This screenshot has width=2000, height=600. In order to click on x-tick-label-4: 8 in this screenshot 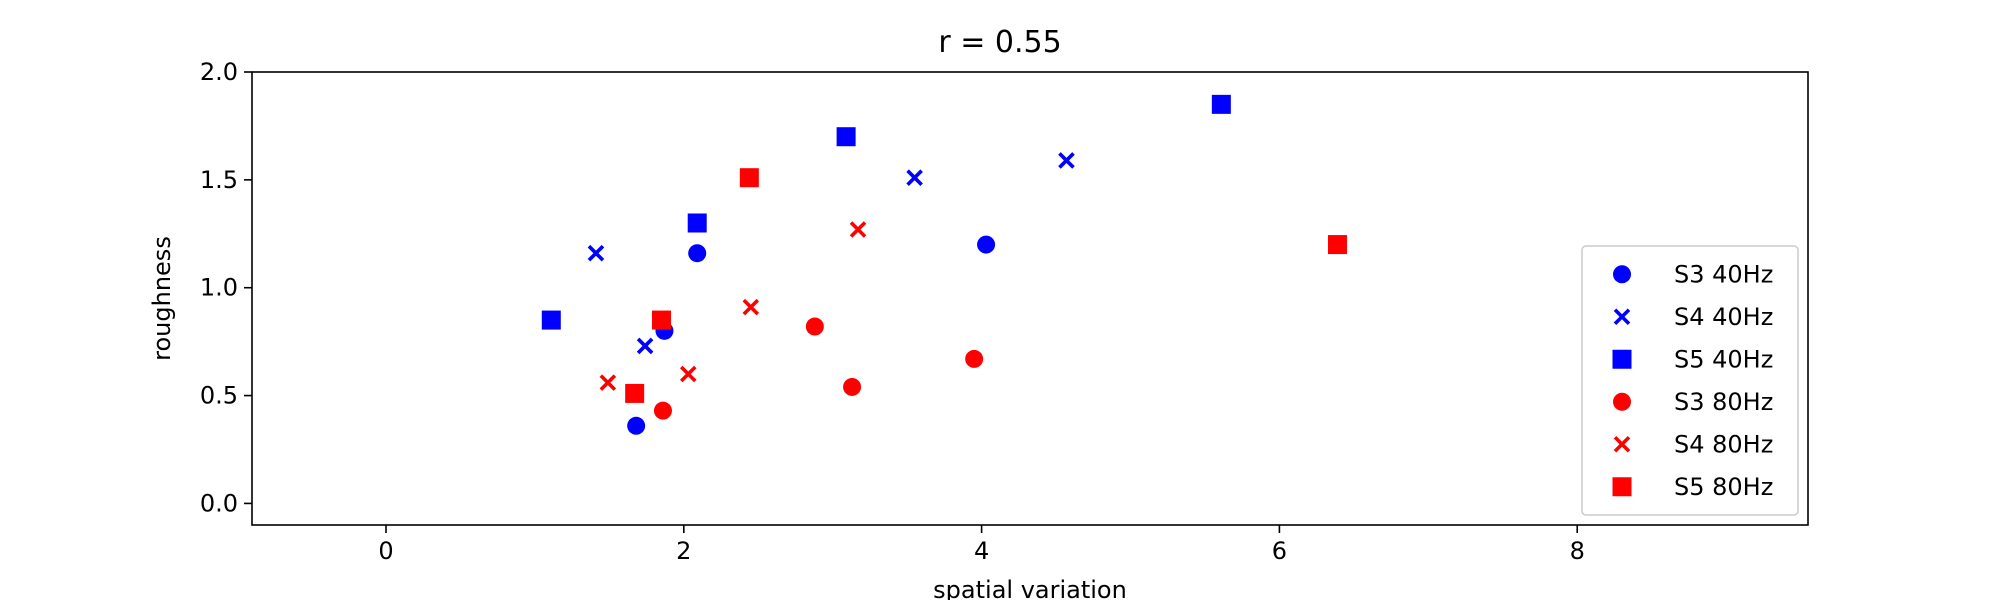, I will do `click(1577, 551)`.